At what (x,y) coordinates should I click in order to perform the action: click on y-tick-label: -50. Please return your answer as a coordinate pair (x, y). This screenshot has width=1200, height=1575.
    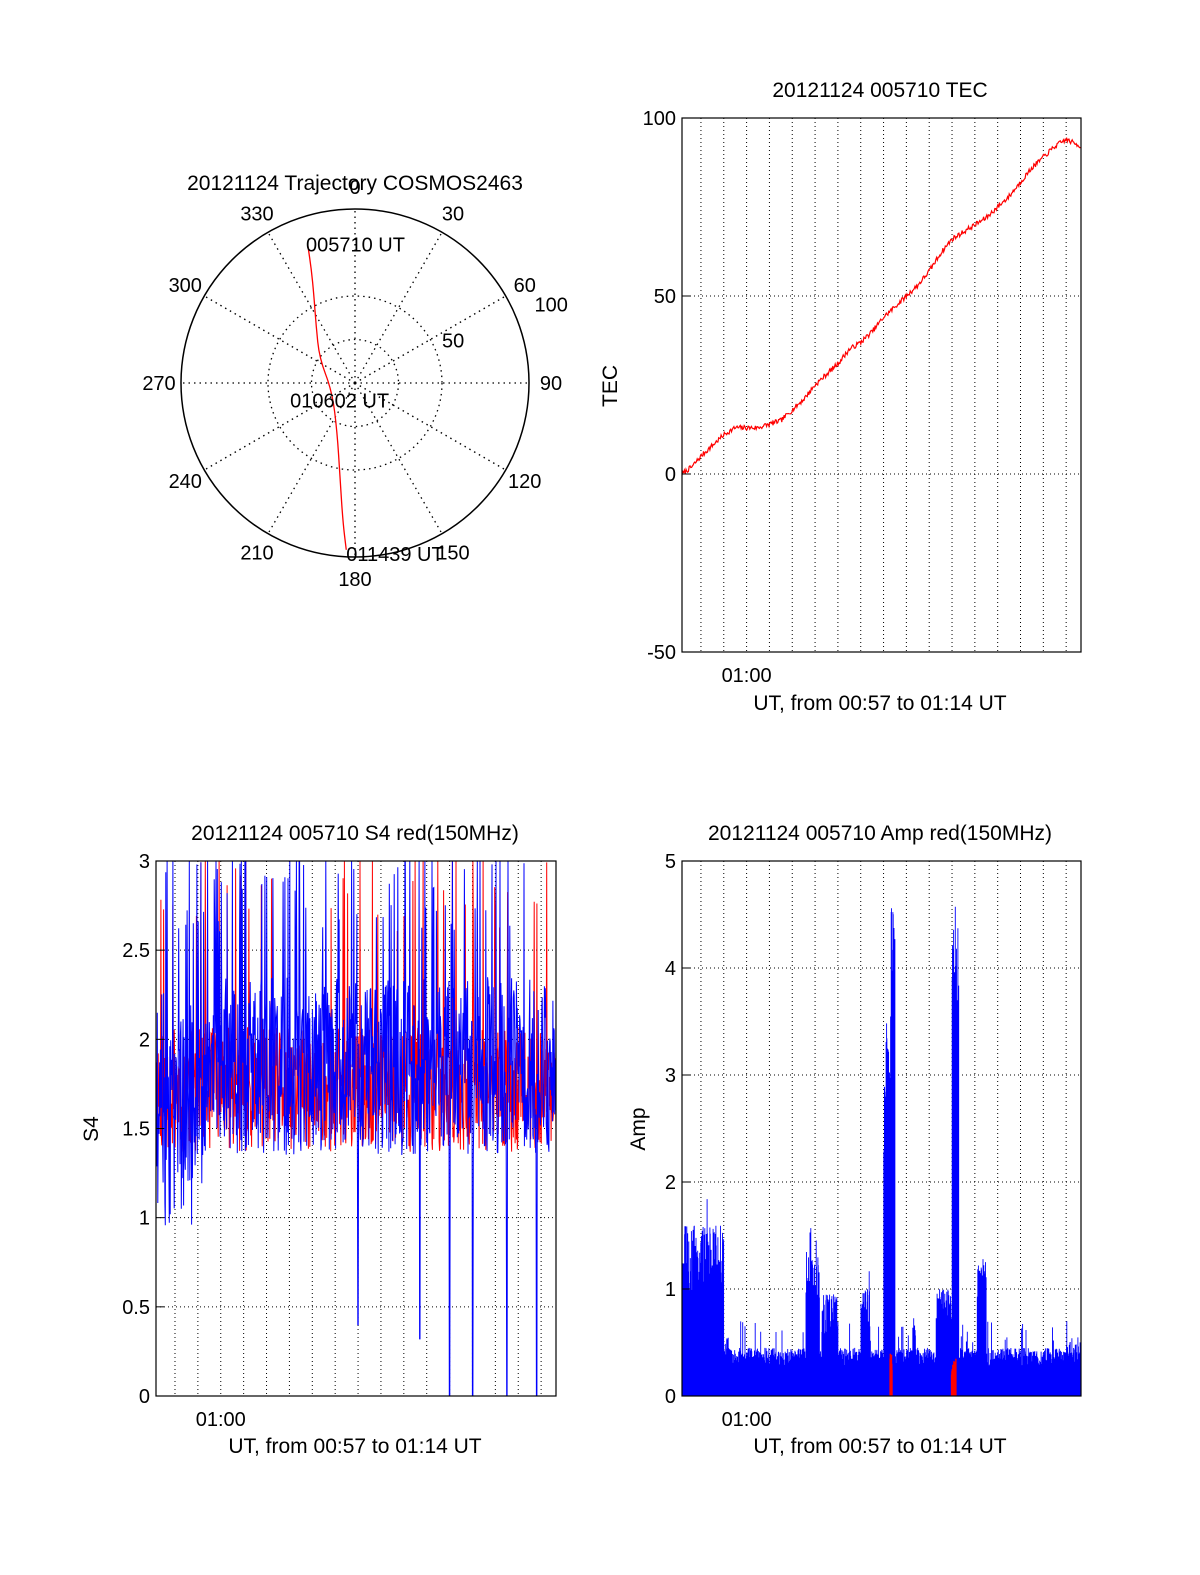
    Looking at the image, I should click on (661, 653).